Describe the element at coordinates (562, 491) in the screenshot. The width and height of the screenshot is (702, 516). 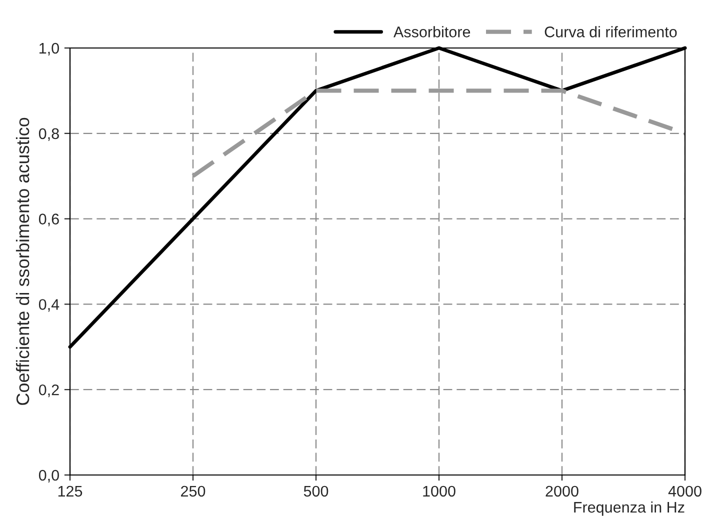
I see `x-tick-label: 2000` at that location.